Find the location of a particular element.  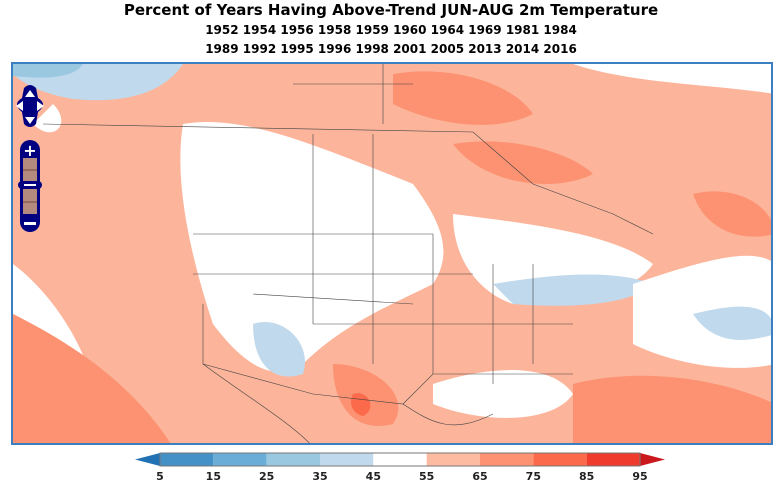

map-navigation: + is located at coordinates (30, 161).